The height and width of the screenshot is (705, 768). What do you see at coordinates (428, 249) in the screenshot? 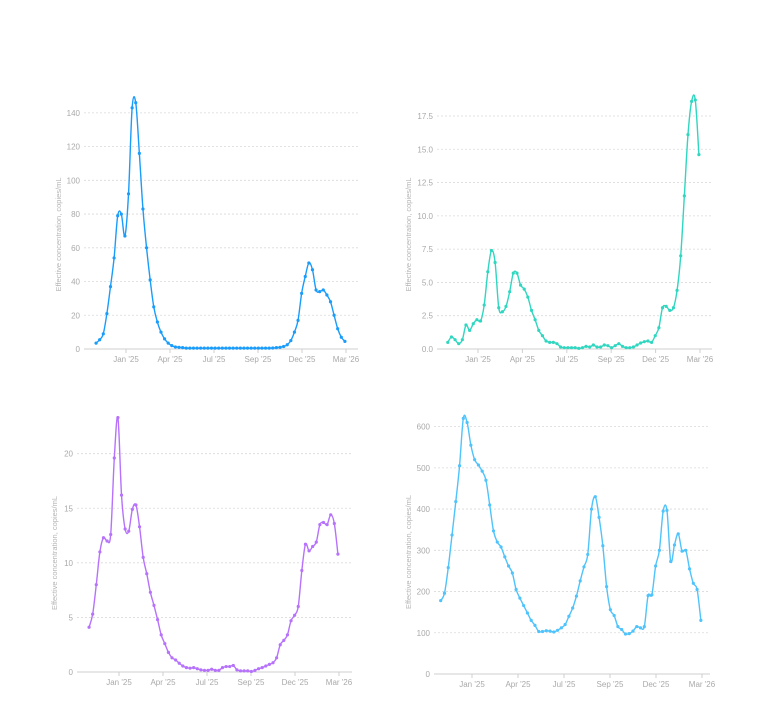
I see `y-tick-label: 7.5` at bounding box center [428, 249].